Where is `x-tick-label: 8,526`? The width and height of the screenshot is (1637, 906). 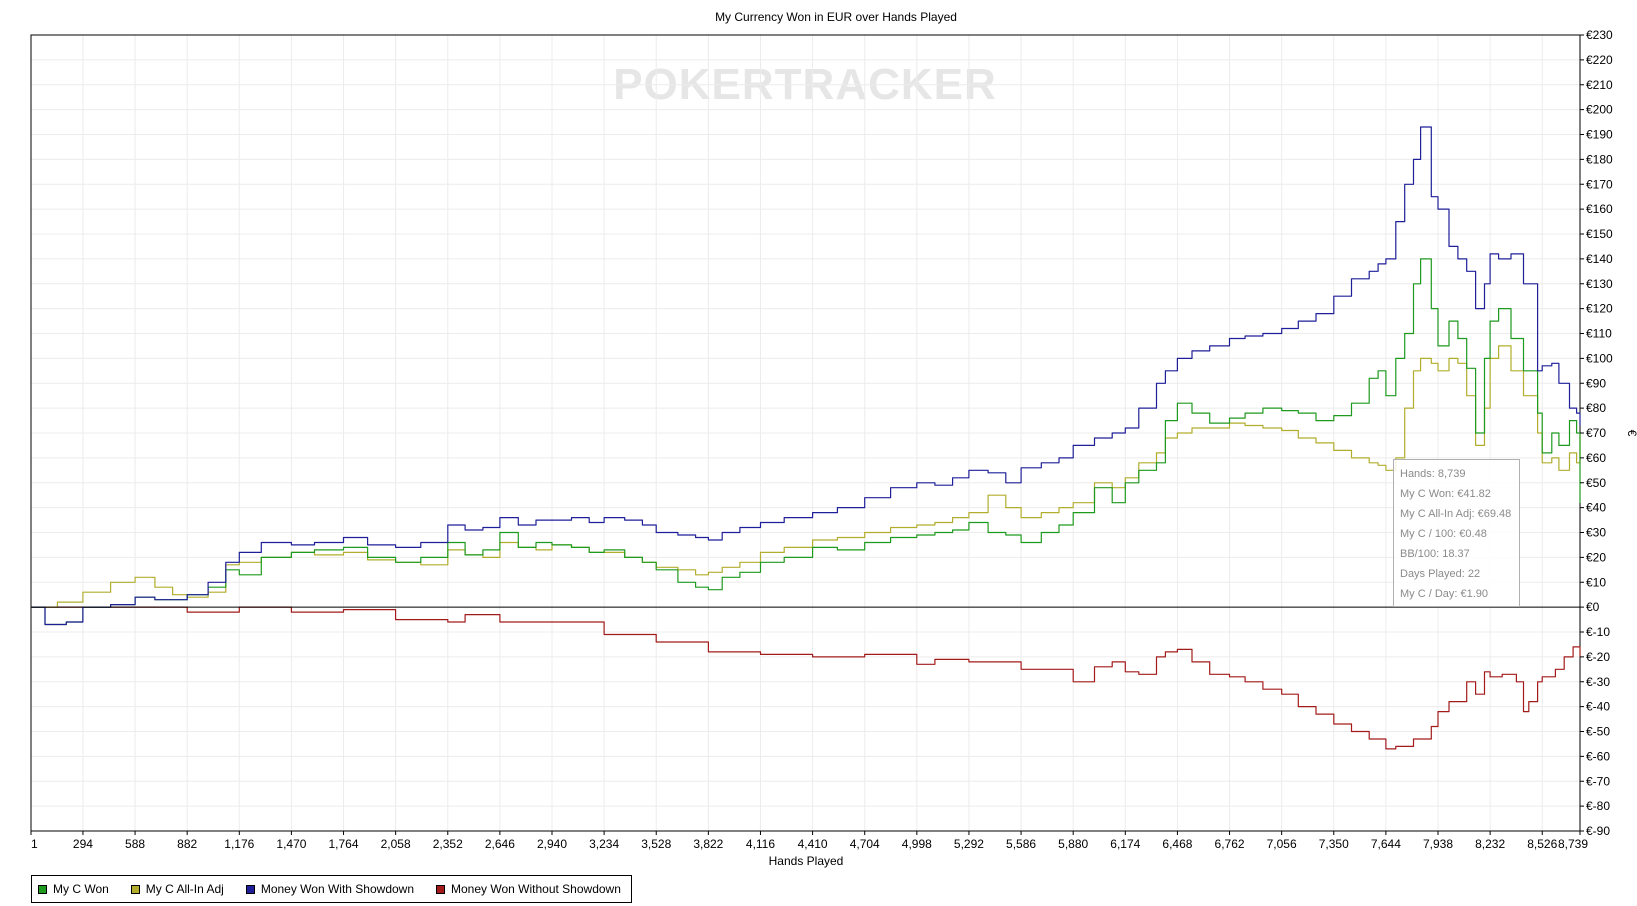 x-tick-label: 8,526 is located at coordinates (1542, 844).